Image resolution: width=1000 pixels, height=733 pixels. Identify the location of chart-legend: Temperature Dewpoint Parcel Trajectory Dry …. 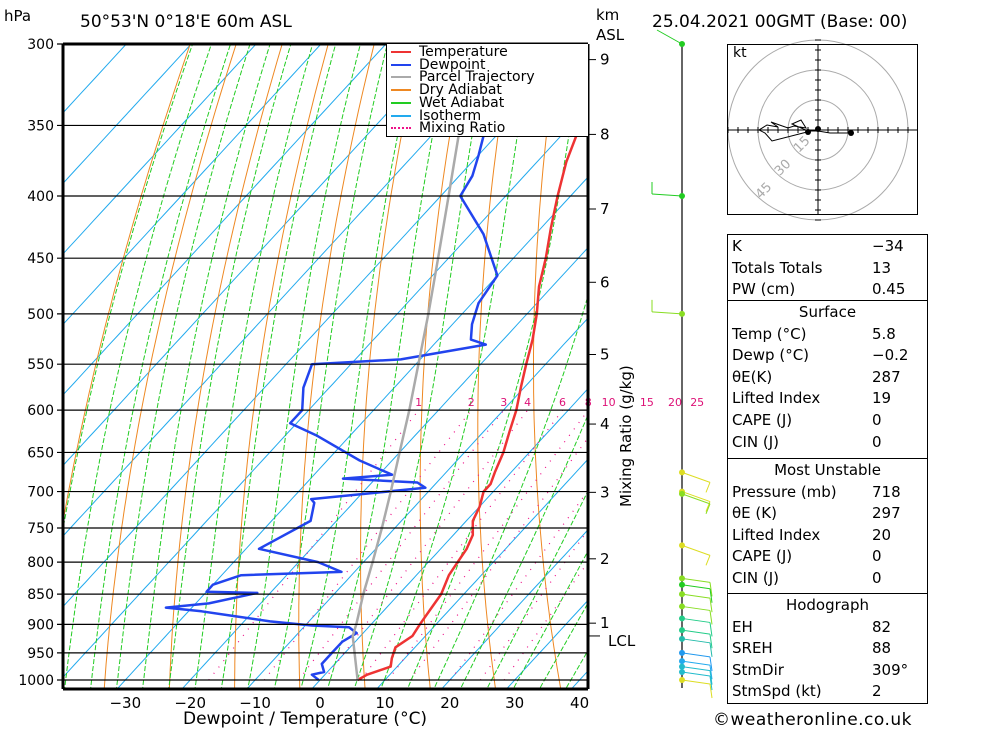
(487, 90).